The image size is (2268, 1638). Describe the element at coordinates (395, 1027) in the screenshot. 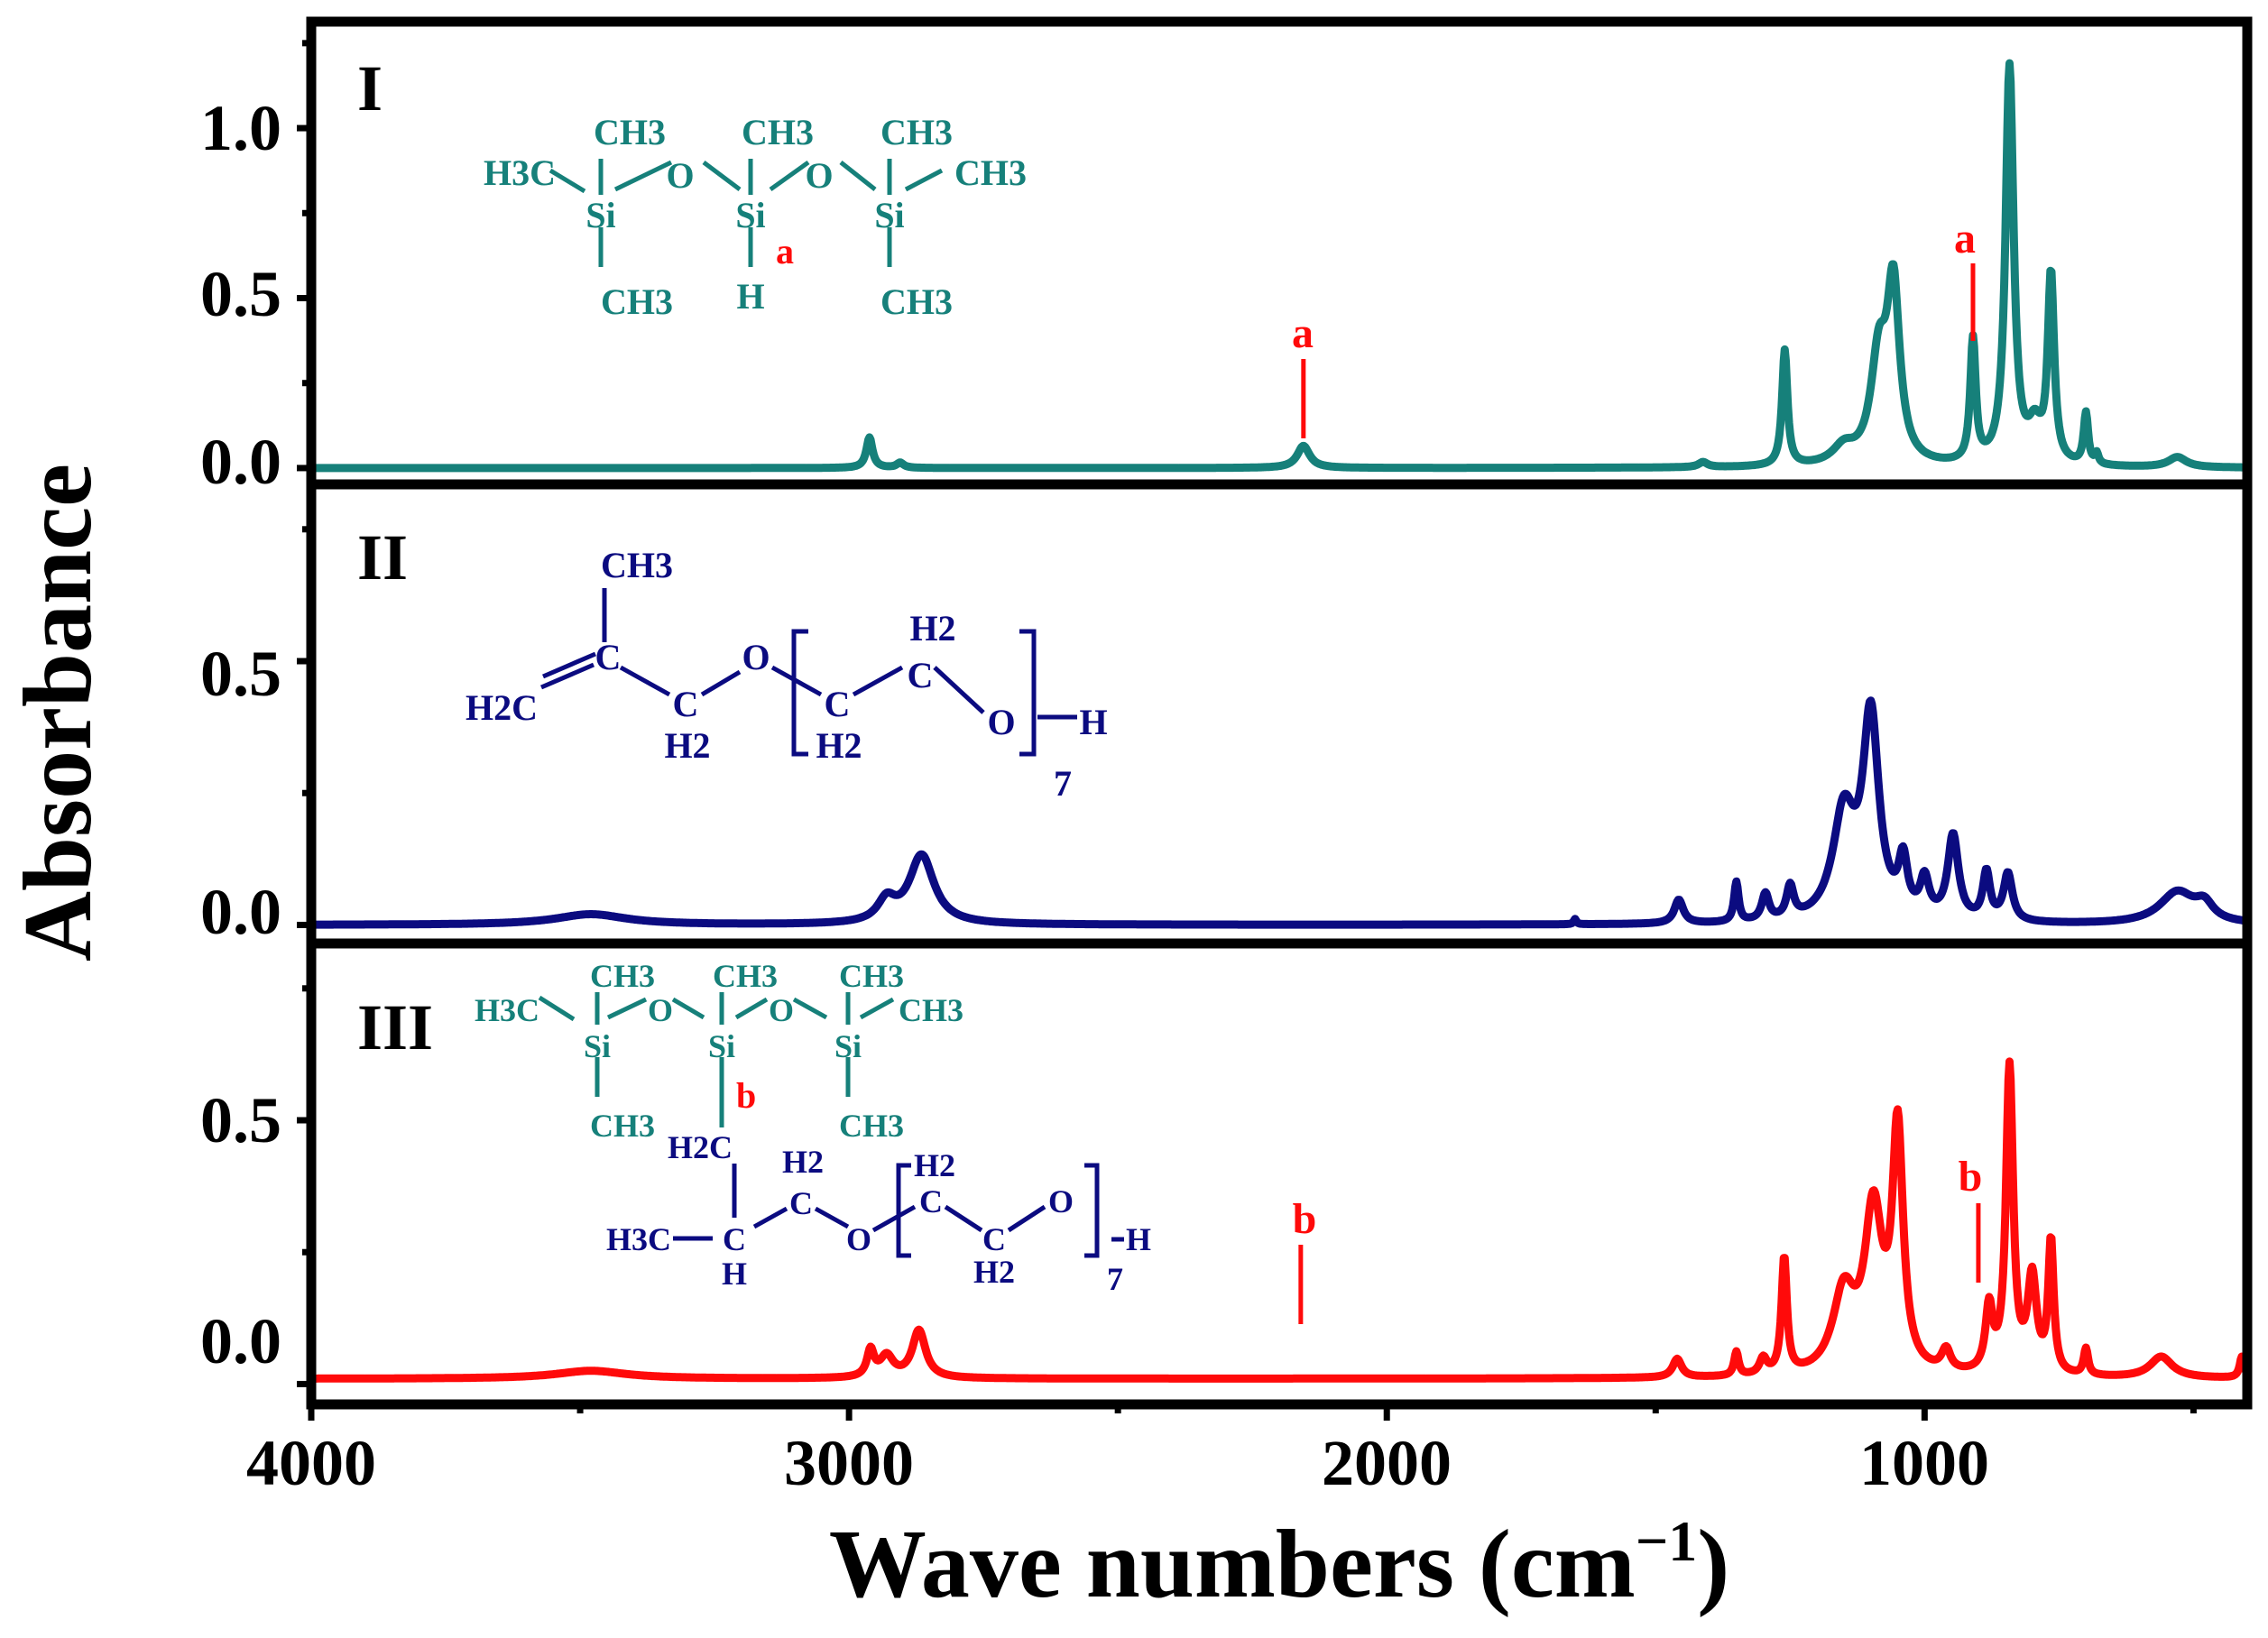

I see `panel-label-III: III` at that location.